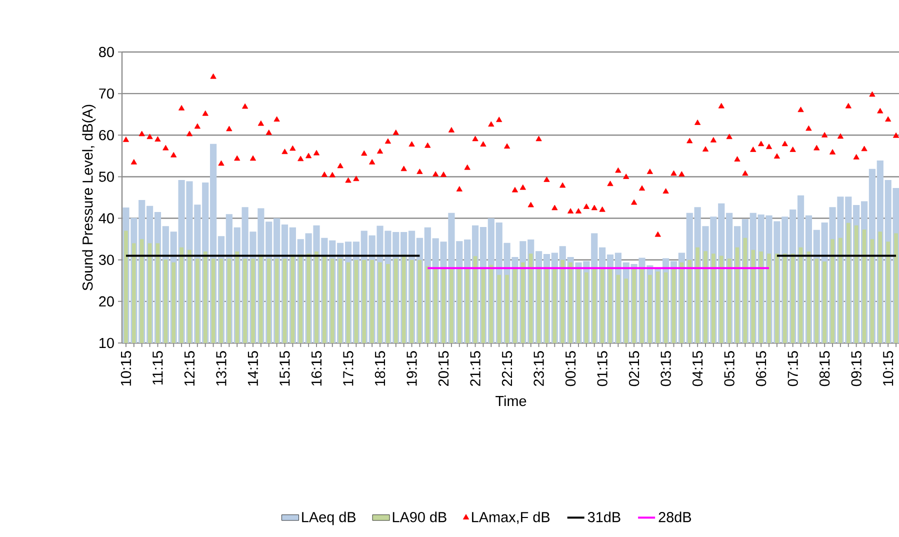 This screenshot has width=899, height=537. Describe the element at coordinates (329, 519) in the screenshot. I see `legend-label: LAeq dB` at that location.